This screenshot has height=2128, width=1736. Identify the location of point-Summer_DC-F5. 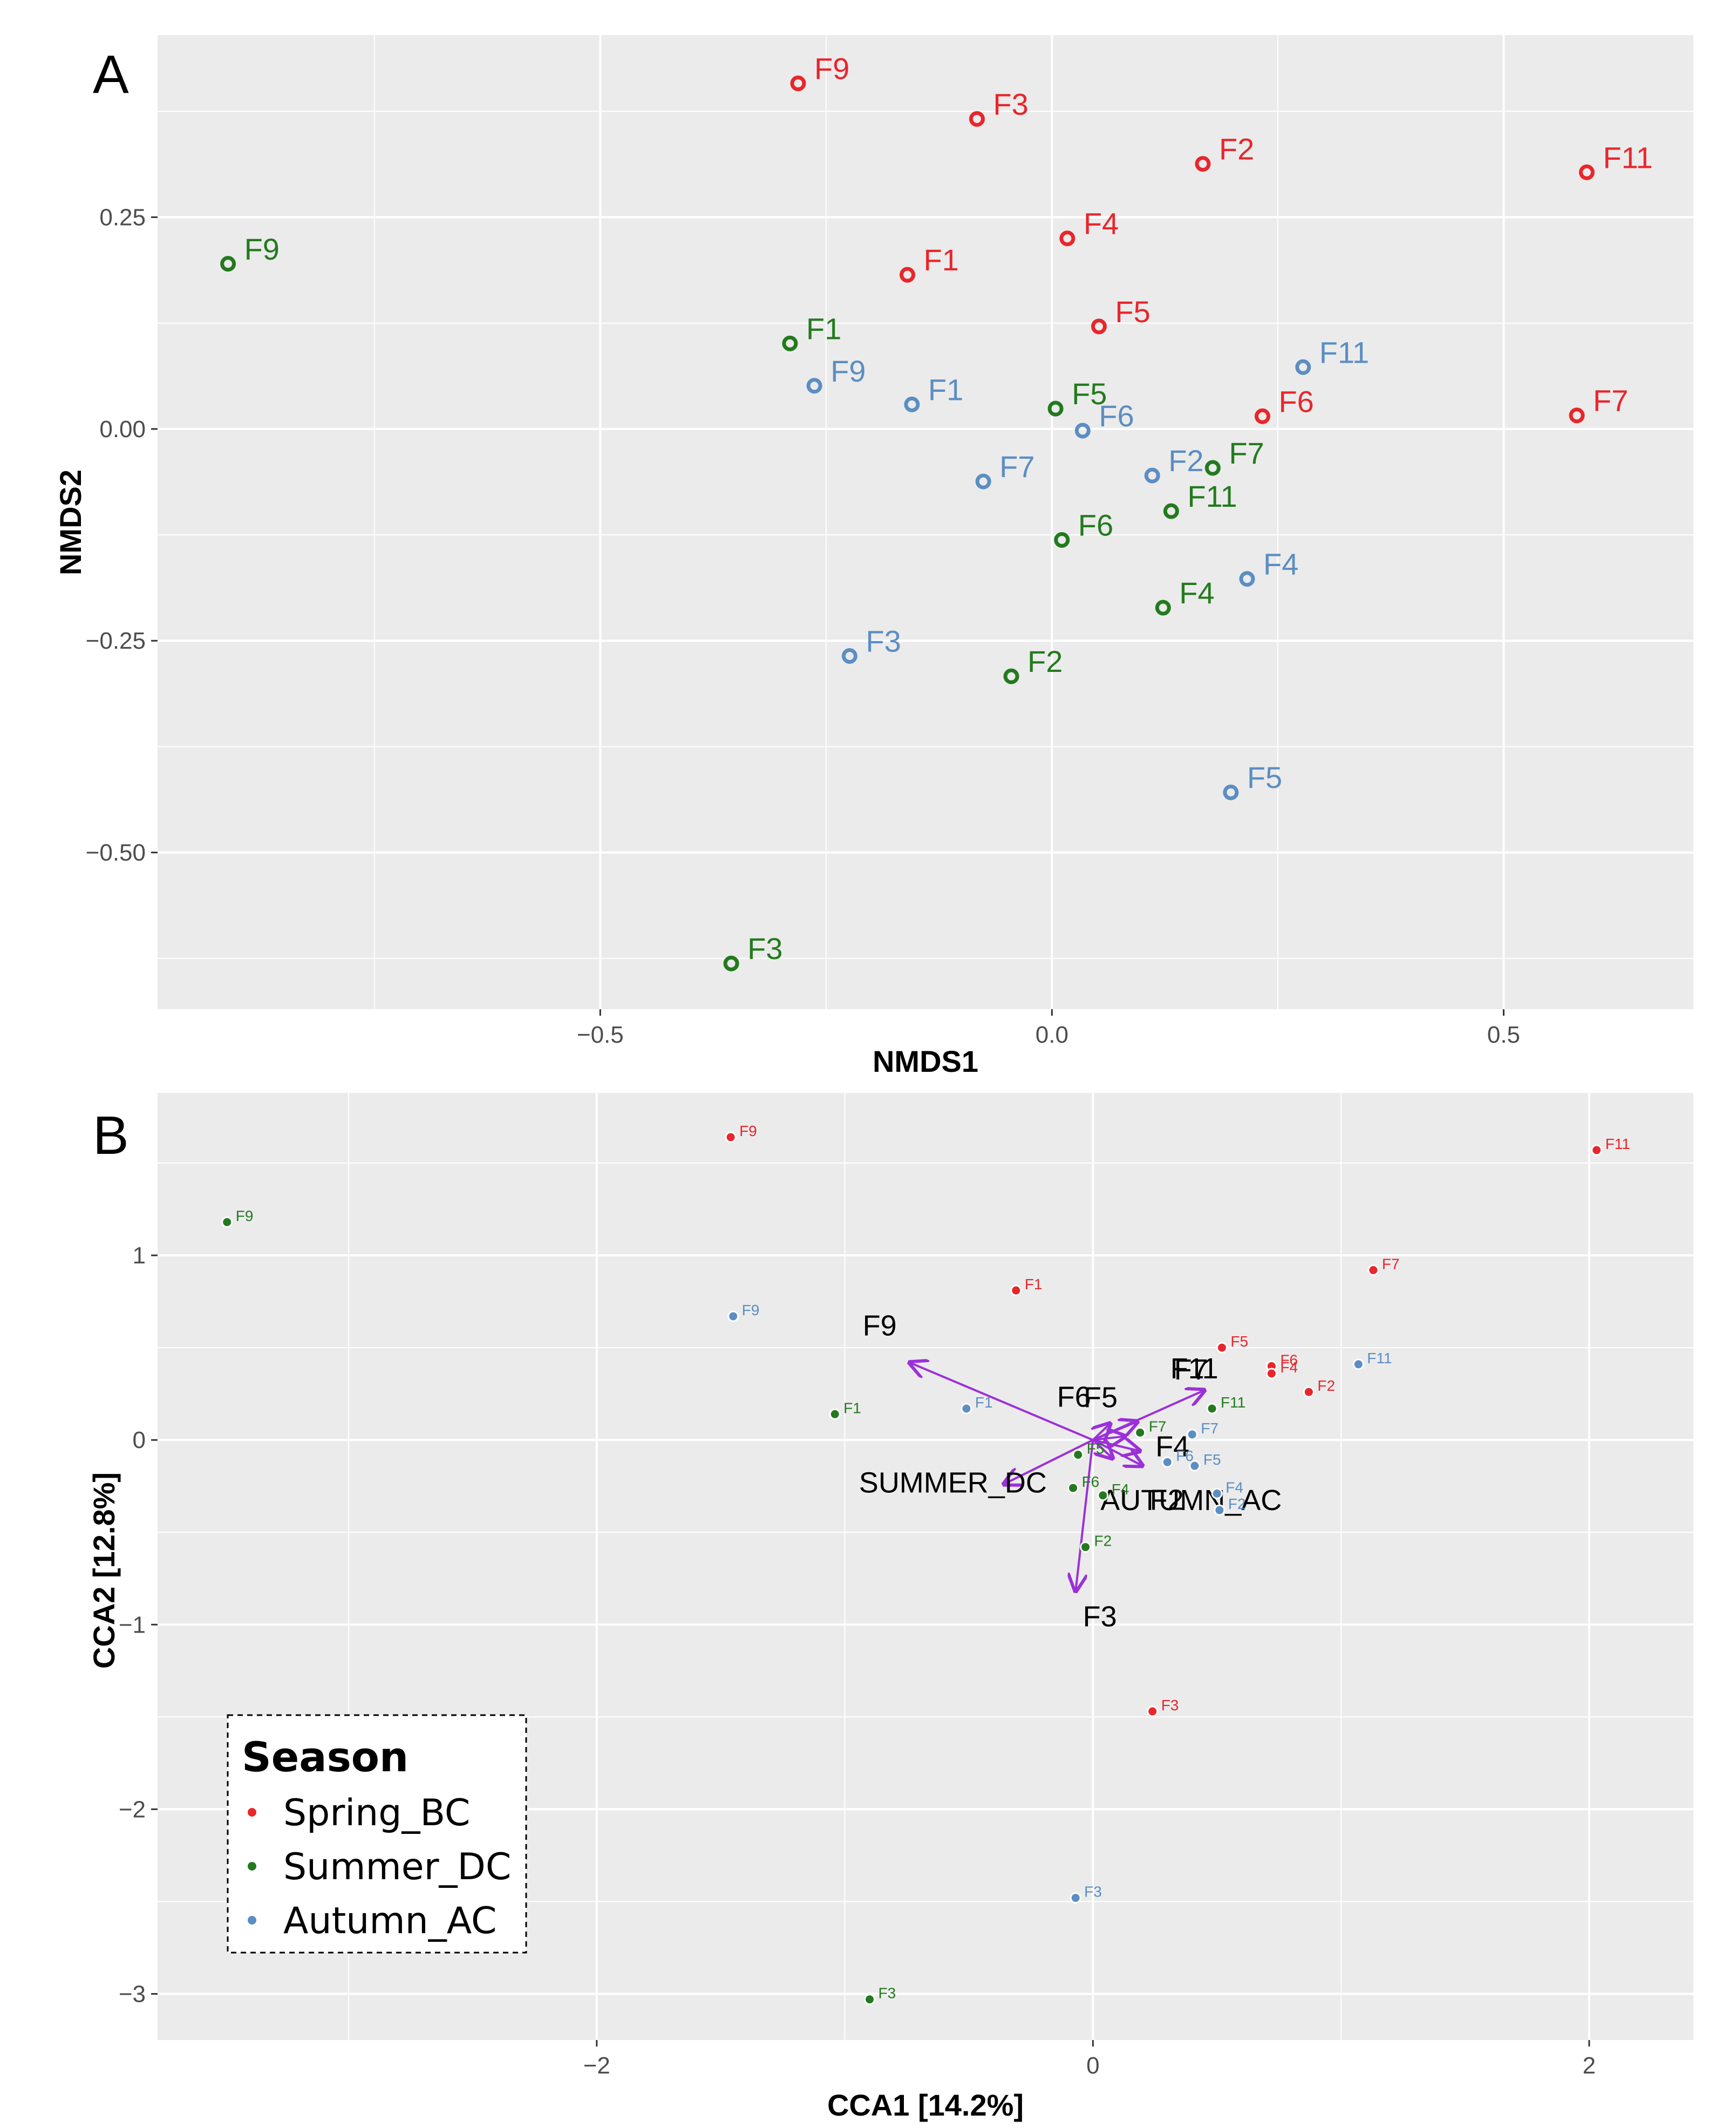
(1078, 1455).